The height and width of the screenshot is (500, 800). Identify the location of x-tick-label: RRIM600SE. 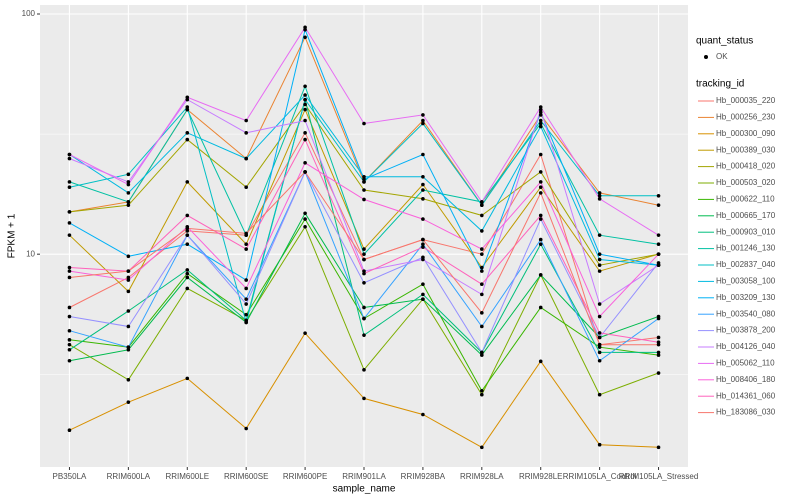
(246, 476).